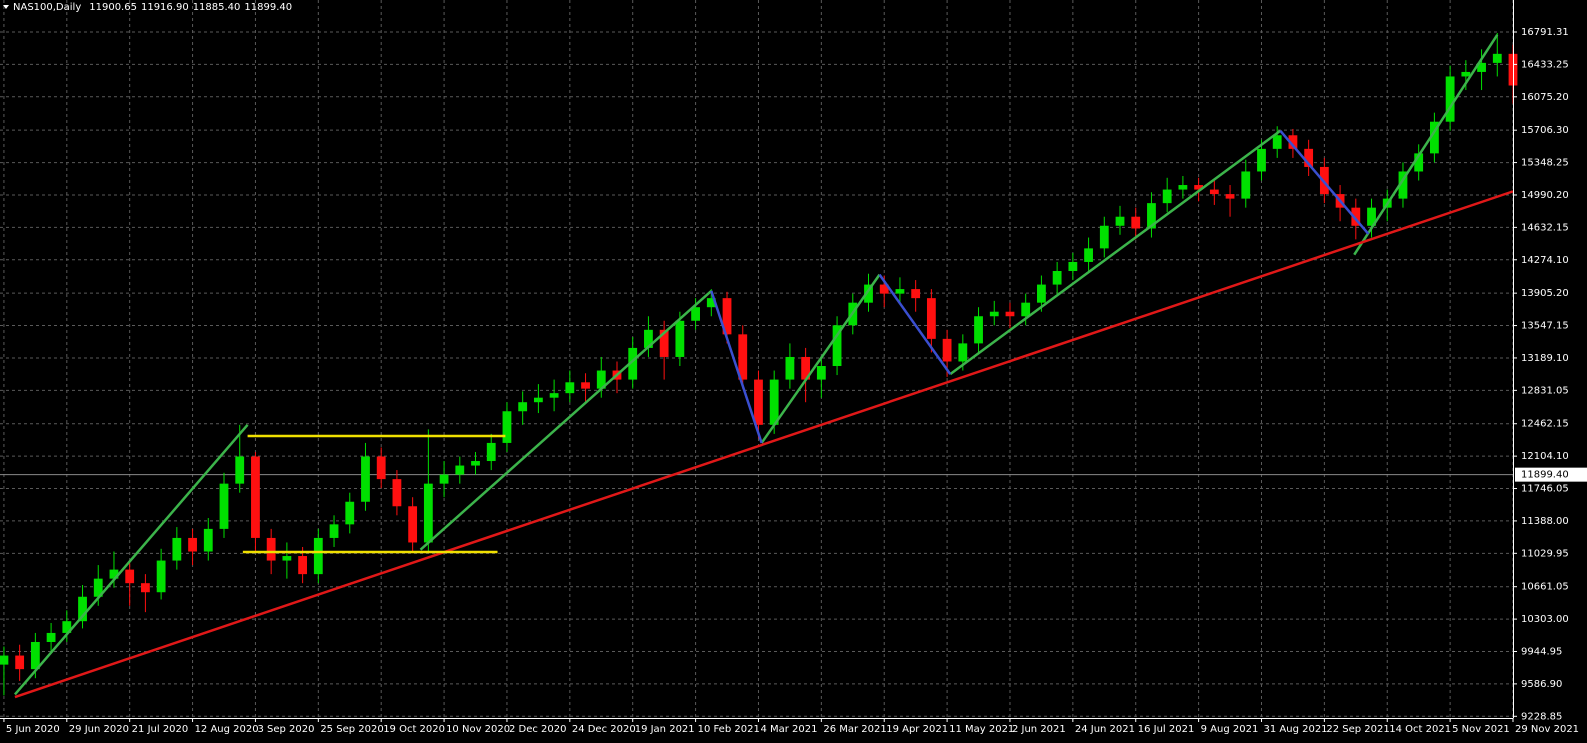  I want to click on x-tick-label: 19 Oct 2020, so click(414, 729).